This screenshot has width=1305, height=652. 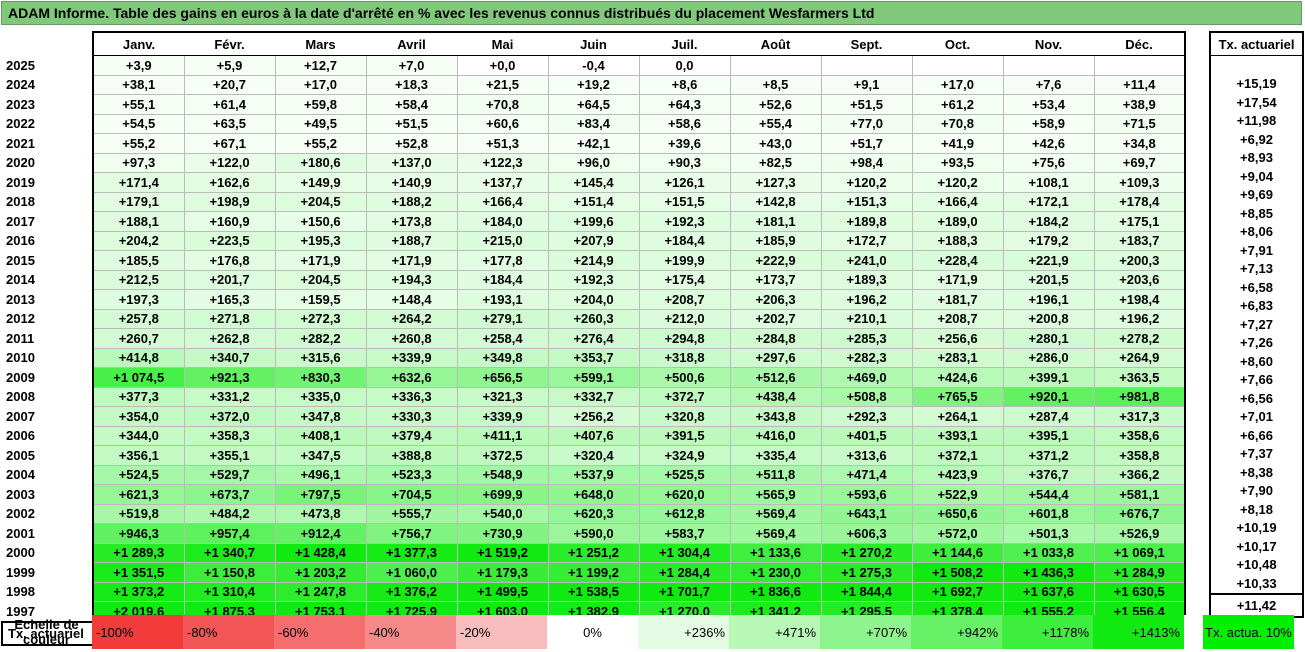 I want to click on gain-cell: +512,6, so click(x=775, y=377).